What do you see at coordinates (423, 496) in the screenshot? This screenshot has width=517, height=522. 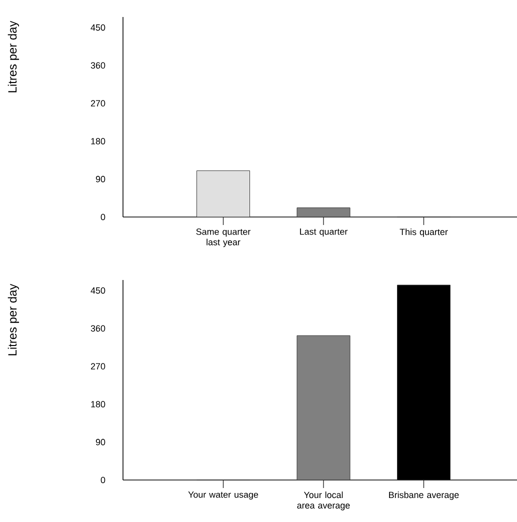 I see `x-tick-label: Brisbane average` at bounding box center [423, 496].